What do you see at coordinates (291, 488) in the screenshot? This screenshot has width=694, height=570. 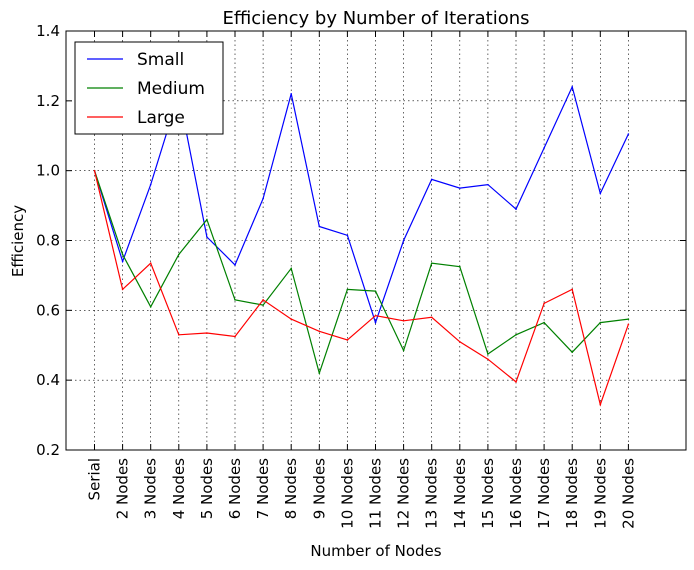 I see `x-tick-label: 8 Nodes` at bounding box center [291, 488].